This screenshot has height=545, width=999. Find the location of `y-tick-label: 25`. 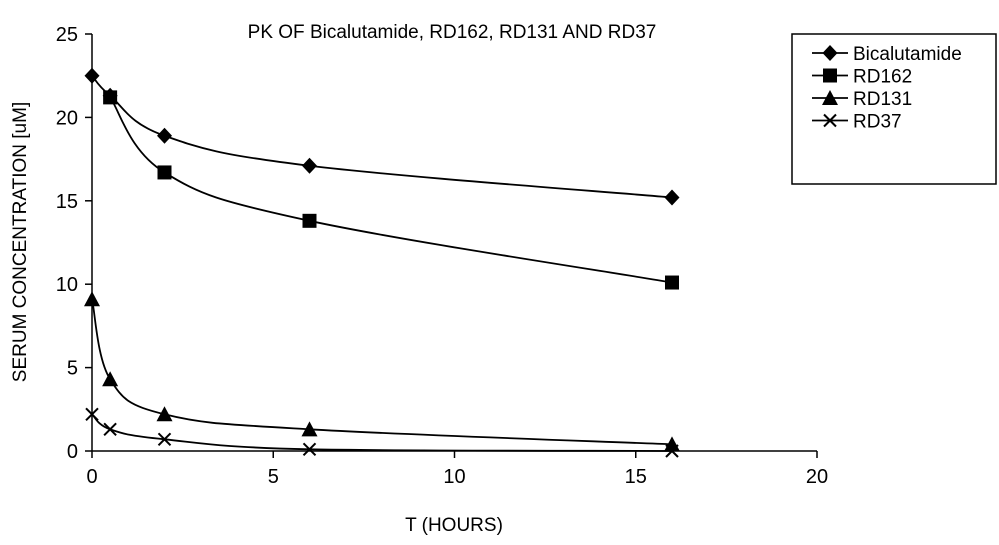

y-tick-label: 25 is located at coordinates (67, 35).